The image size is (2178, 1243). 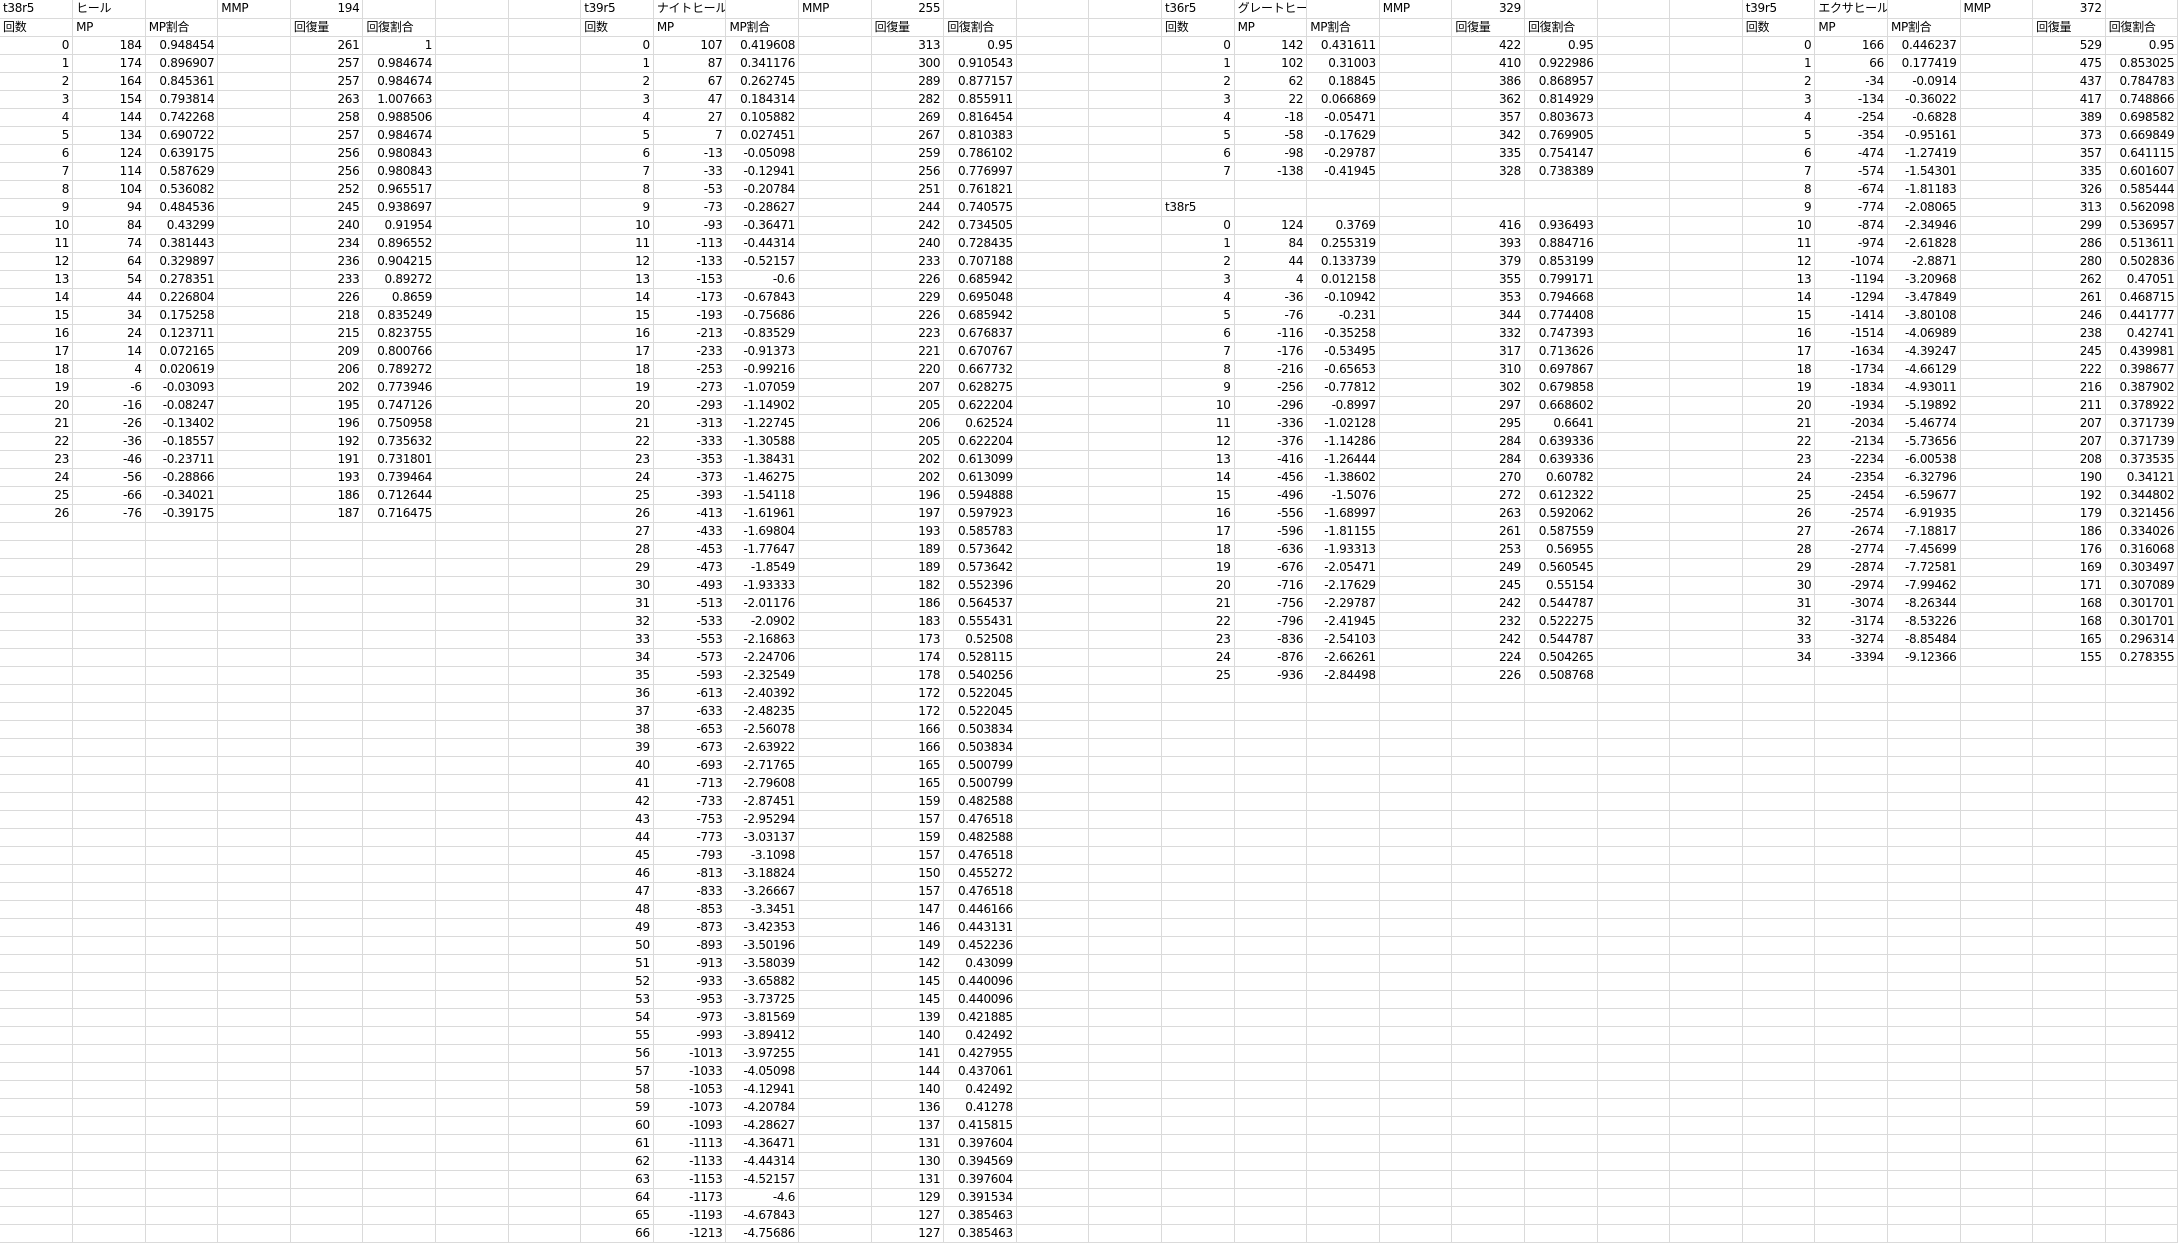 What do you see at coordinates (690, 63) in the screenshot?
I see `mp-cell: 87` at bounding box center [690, 63].